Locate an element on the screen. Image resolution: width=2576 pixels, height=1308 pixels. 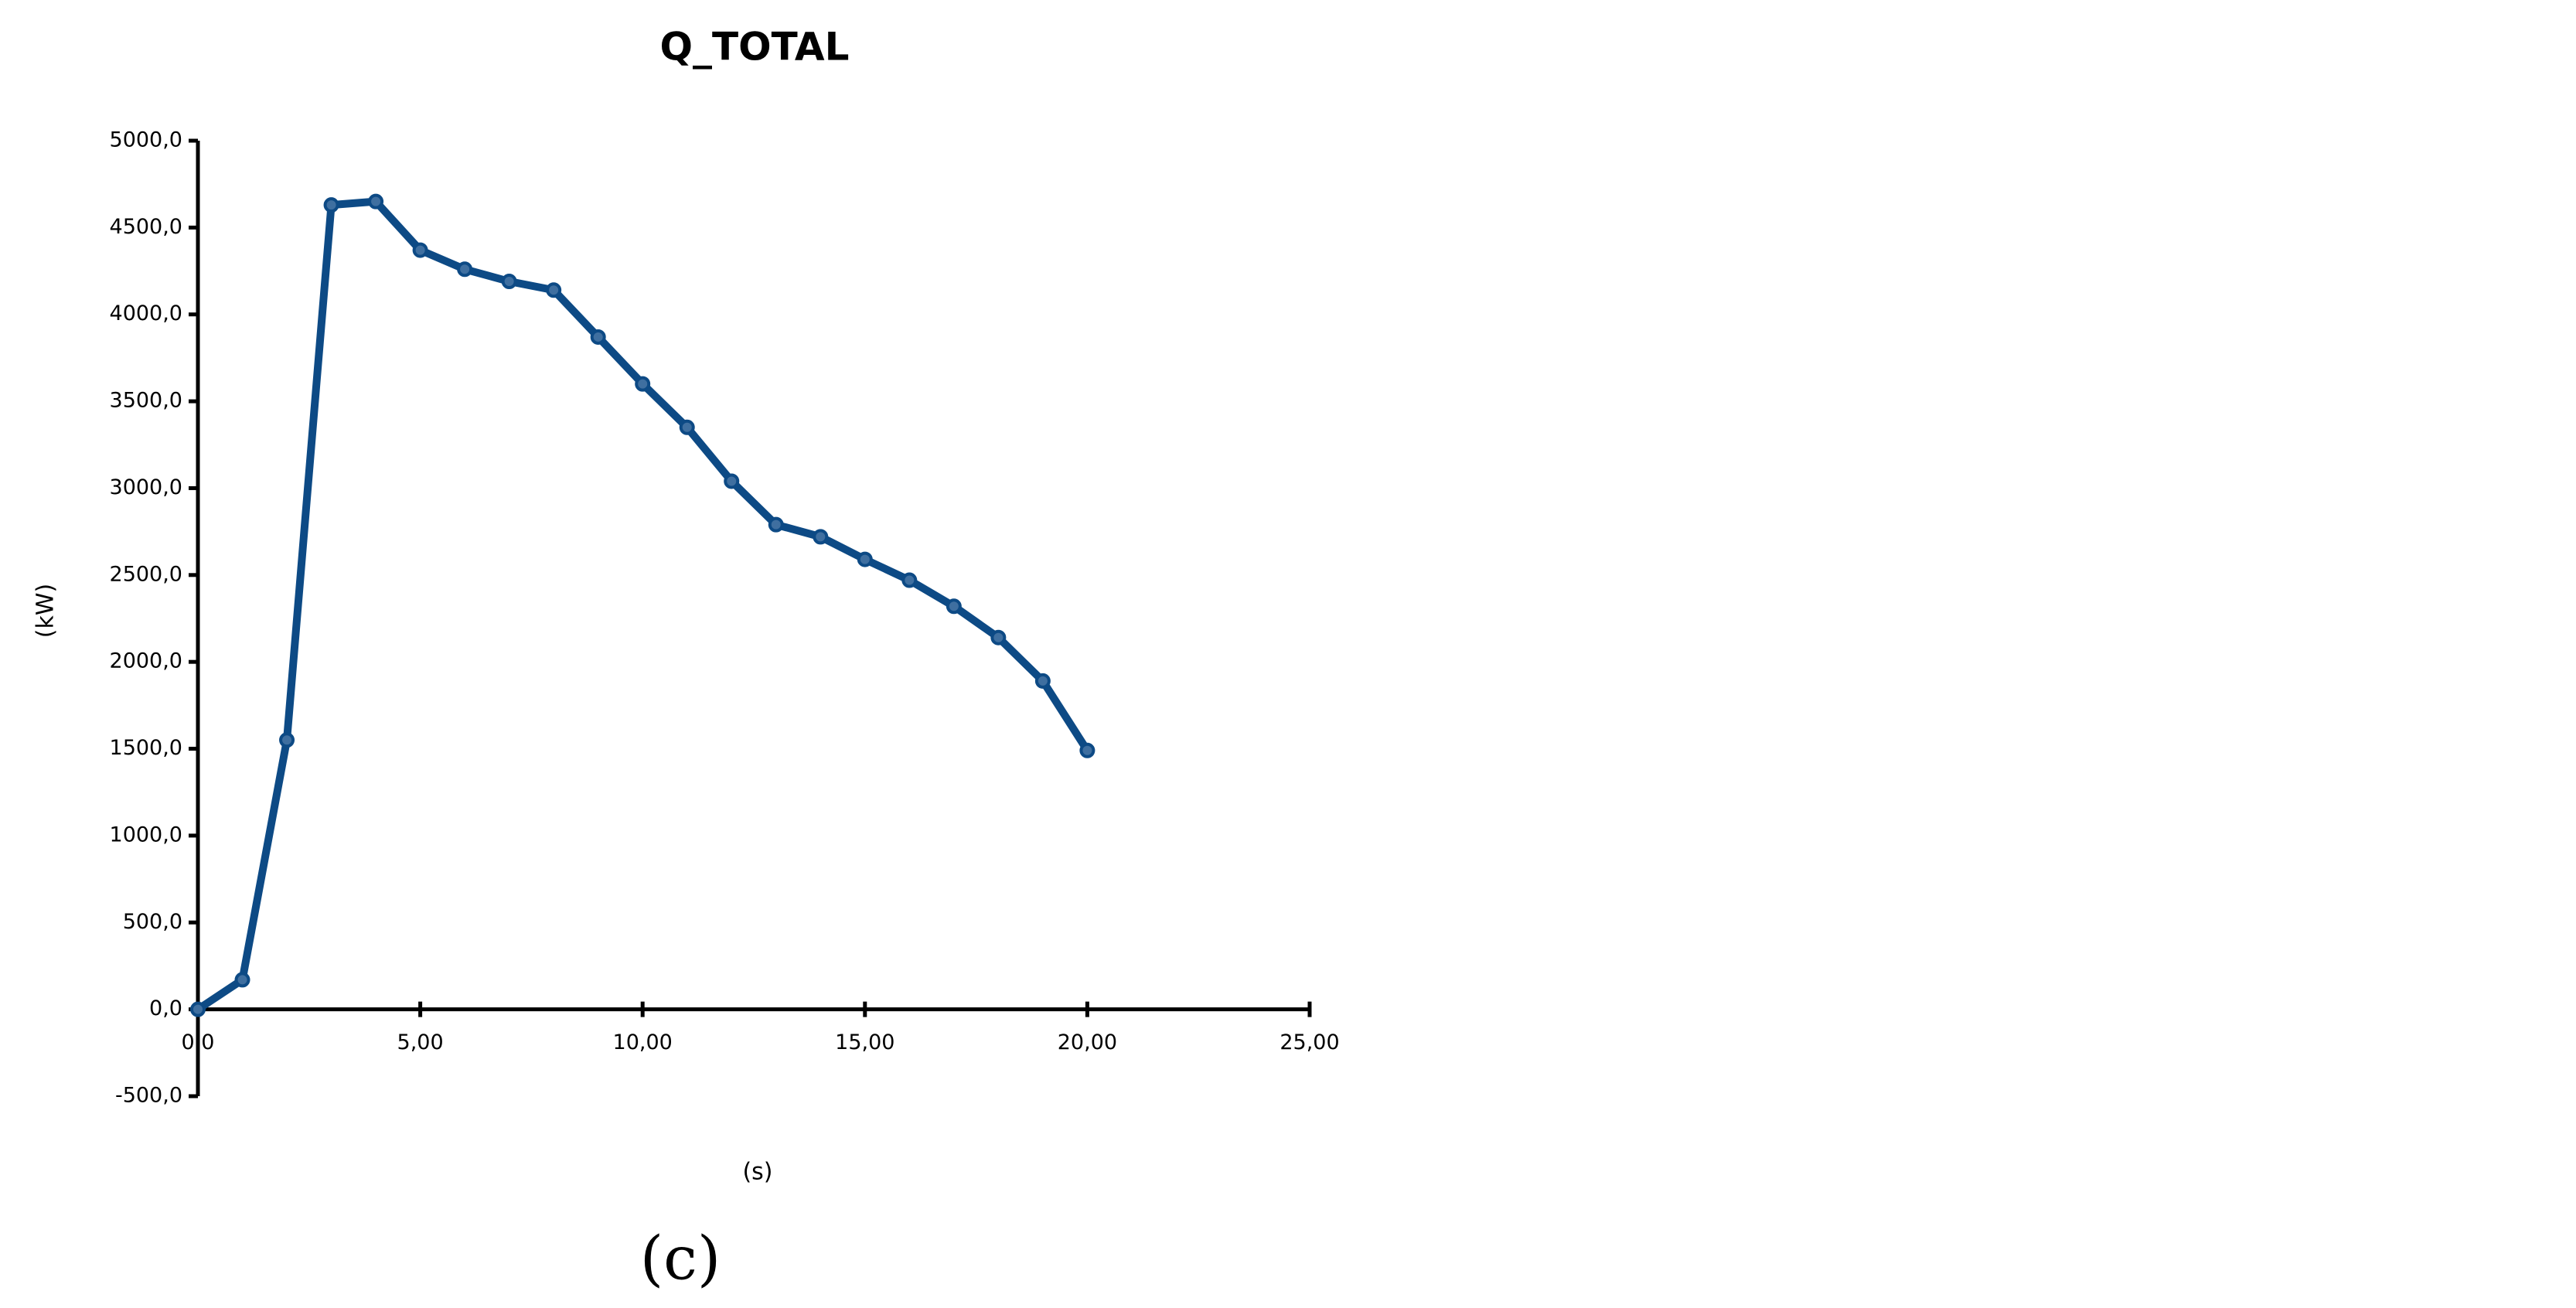
y-tick-label: 3000,0 is located at coordinates (146, 487).